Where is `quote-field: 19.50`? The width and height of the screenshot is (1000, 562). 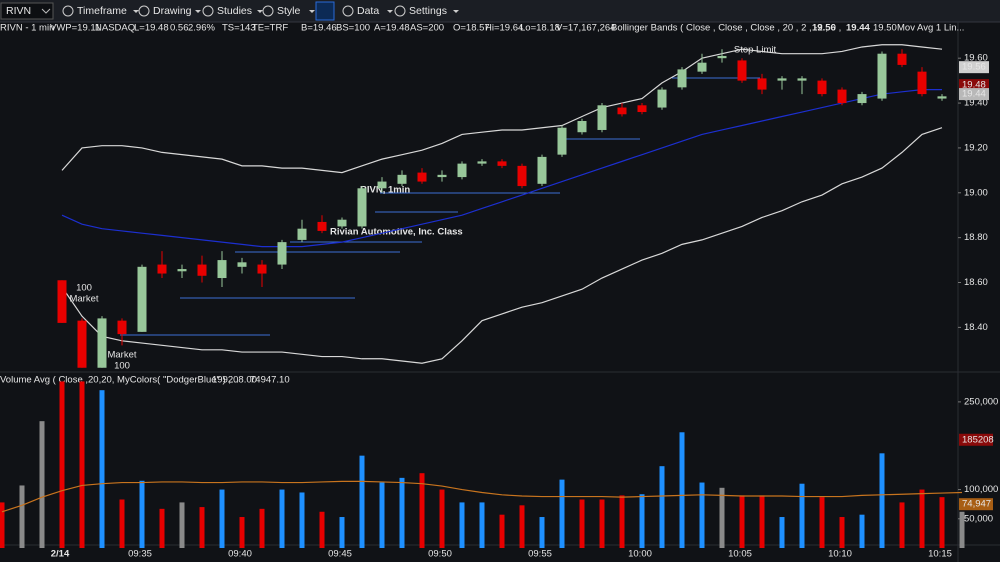
quote-field: 19.50 is located at coordinates (885, 28).